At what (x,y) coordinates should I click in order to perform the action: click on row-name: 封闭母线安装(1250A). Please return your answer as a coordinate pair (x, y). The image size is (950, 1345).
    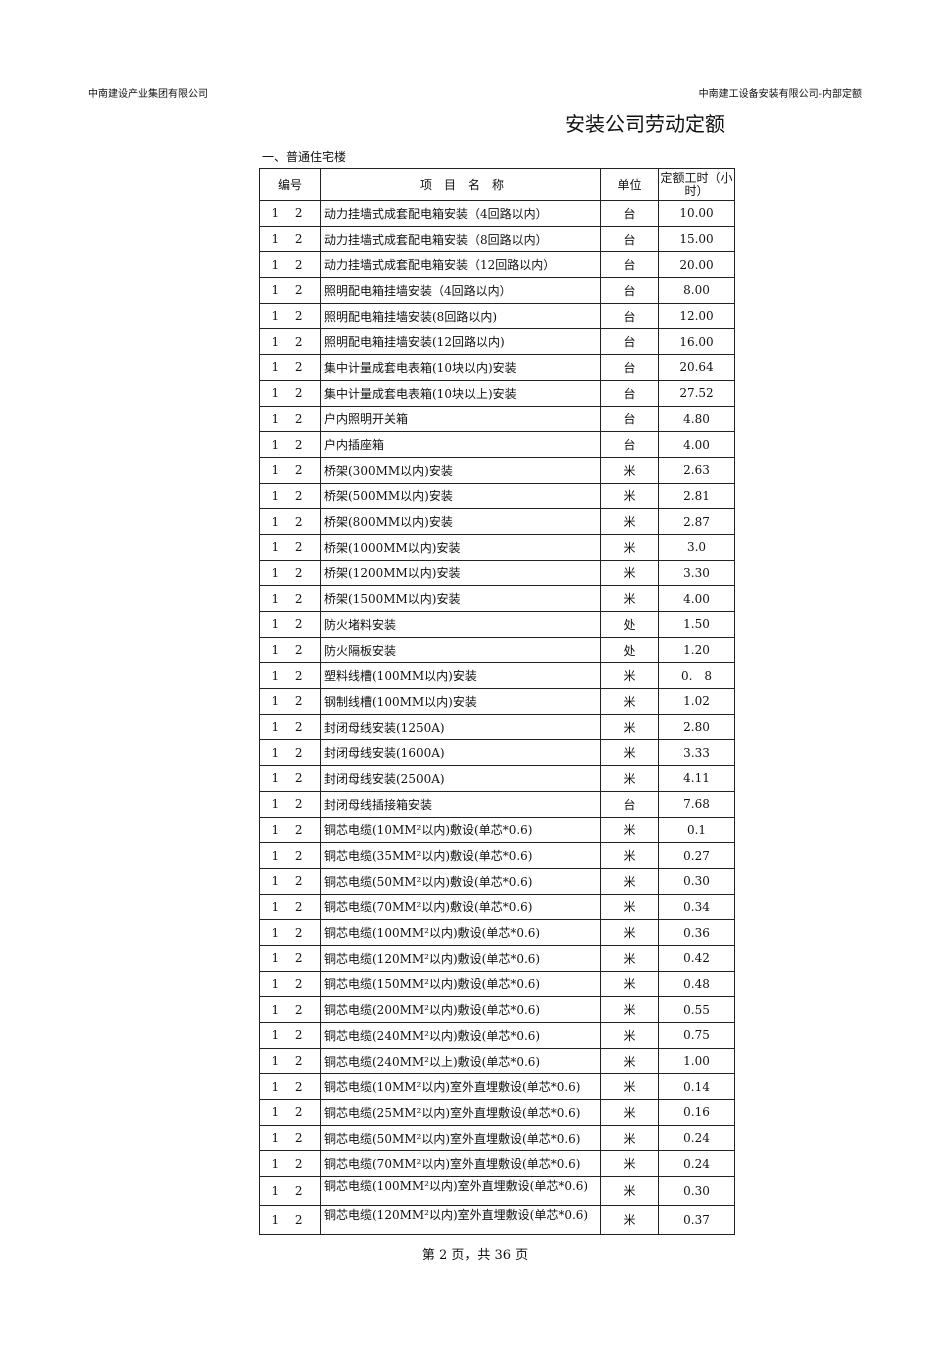
    Looking at the image, I should click on (460, 727).